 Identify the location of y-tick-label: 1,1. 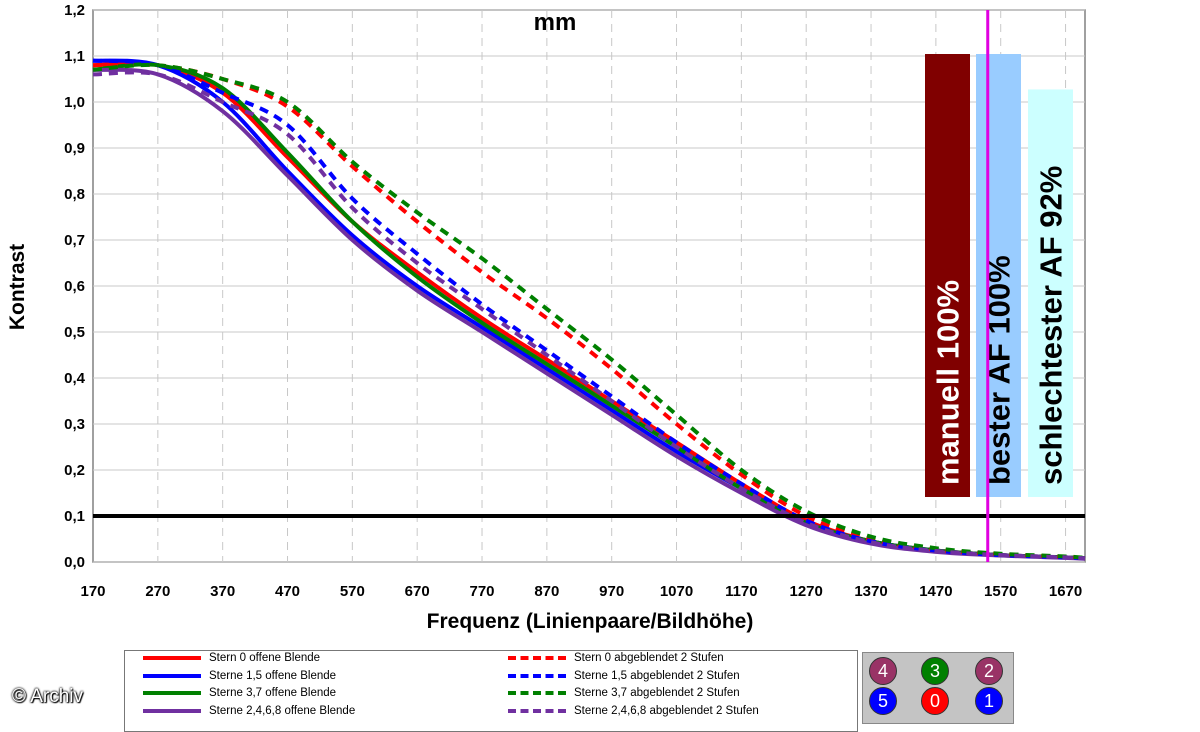
(74, 56).